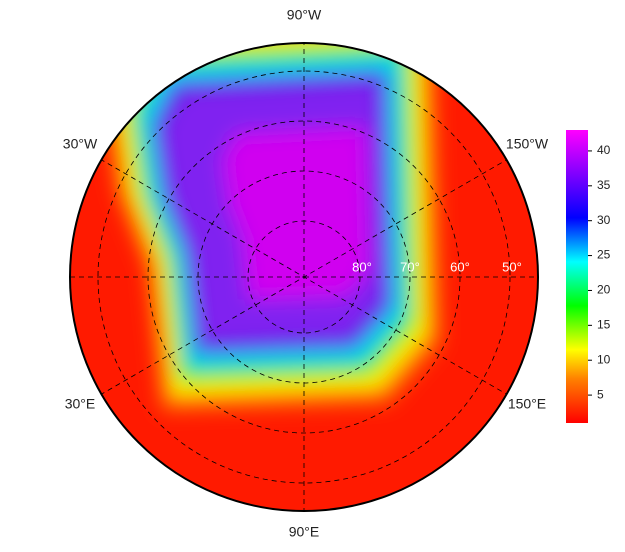 Image resolution: width=625 pixels, height=552 pixels. Describe the element at coordinates (527, 144) in the screenshot. I see `lon-label: 150°W` at that location.